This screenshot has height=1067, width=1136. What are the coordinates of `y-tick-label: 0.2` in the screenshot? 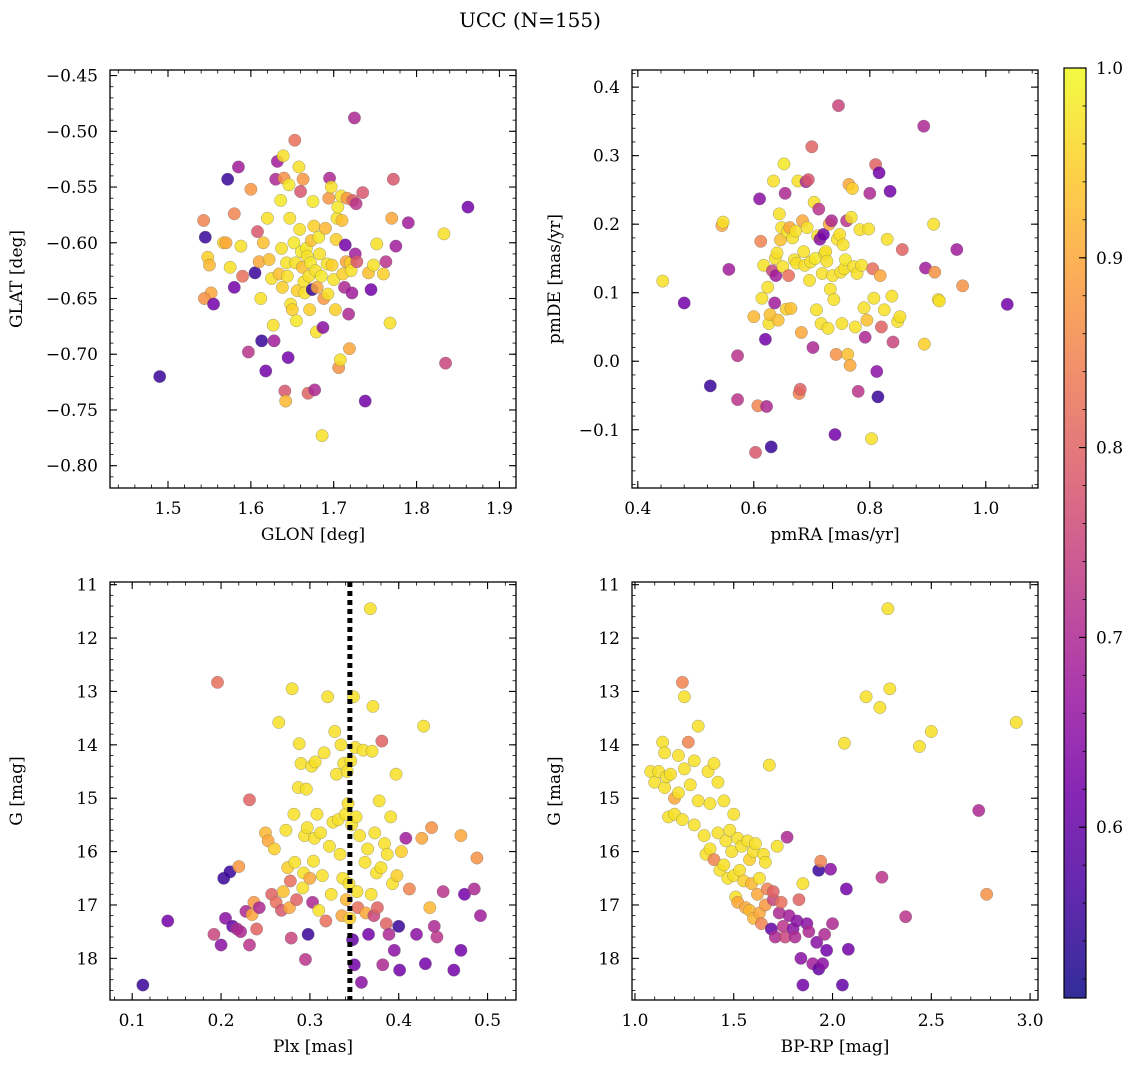 It's located at (606, 225).